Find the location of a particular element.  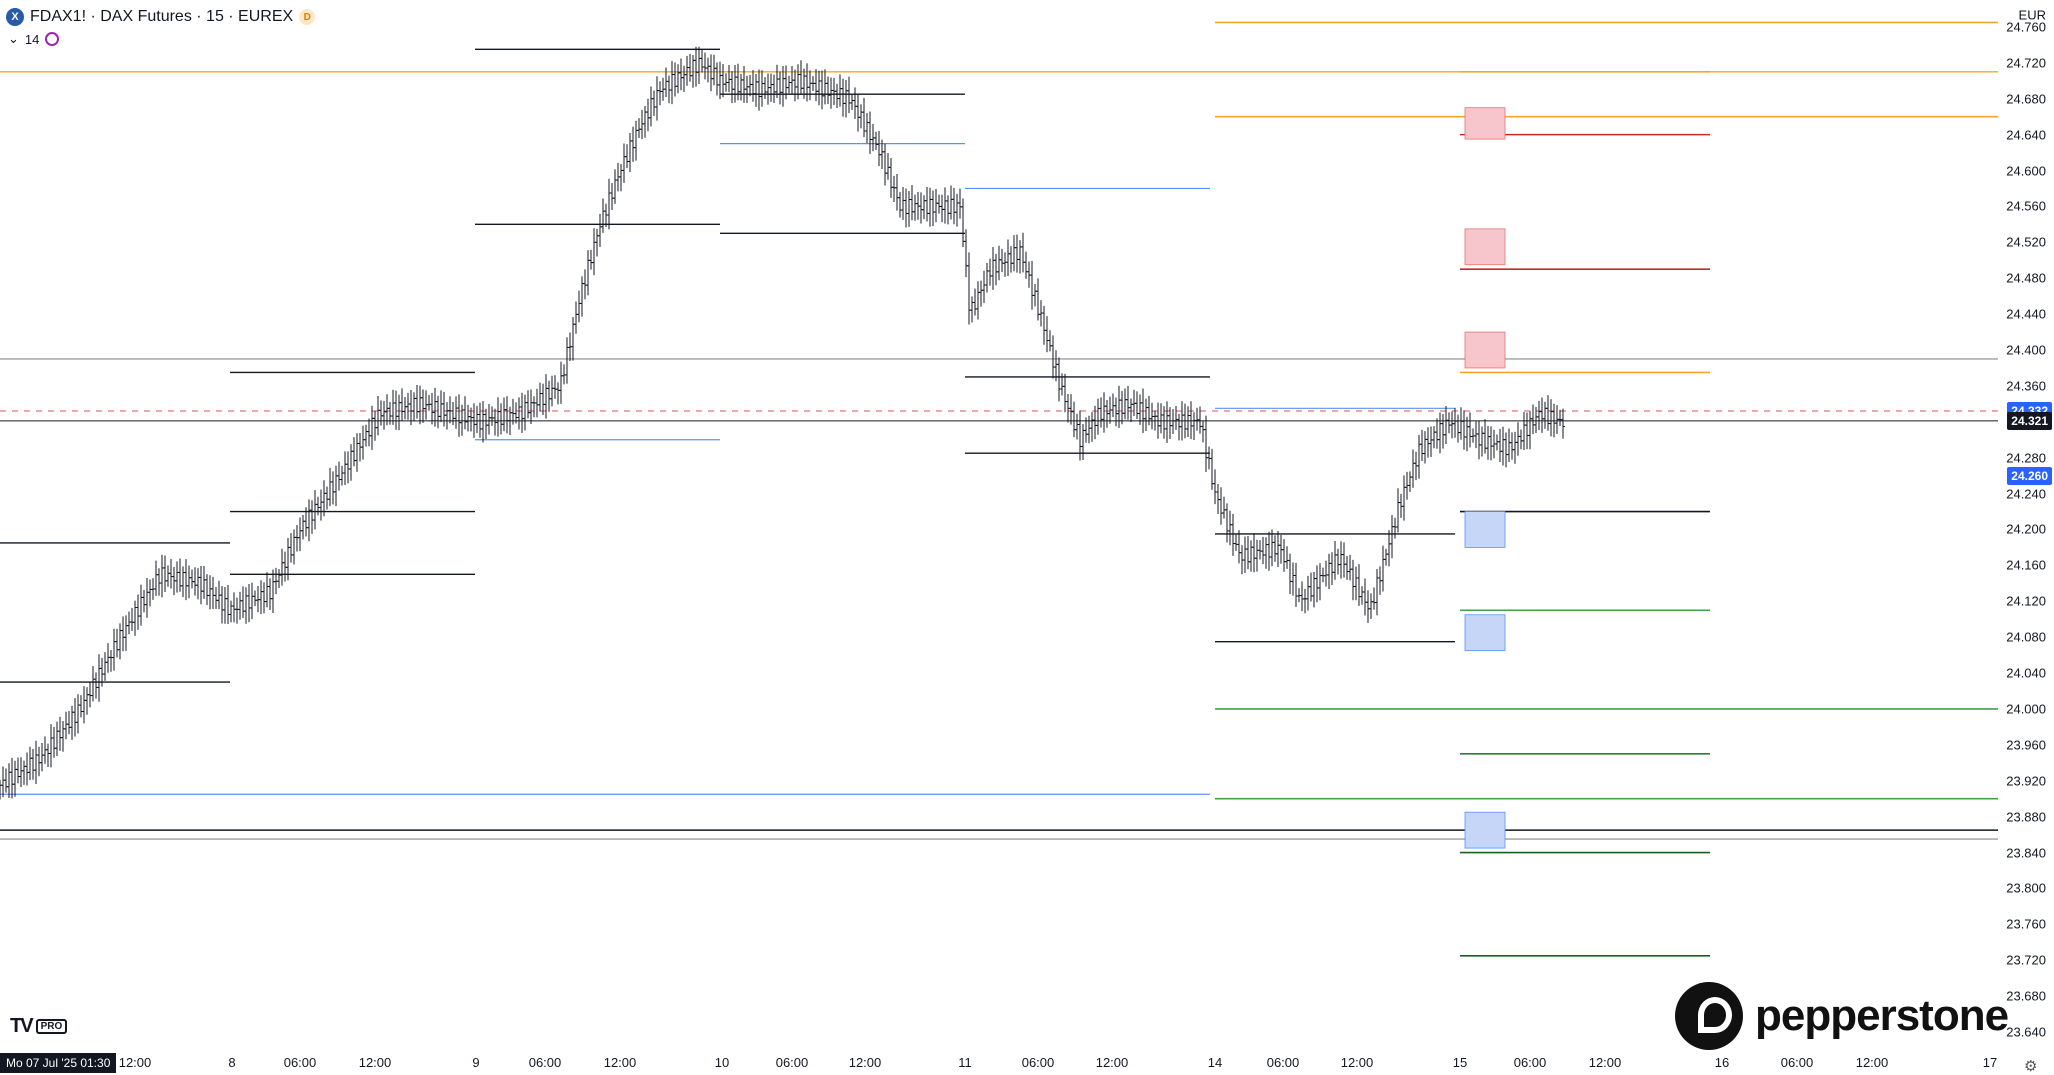

pepperstone-logo-icon is located at coordinates (1709, 1016).